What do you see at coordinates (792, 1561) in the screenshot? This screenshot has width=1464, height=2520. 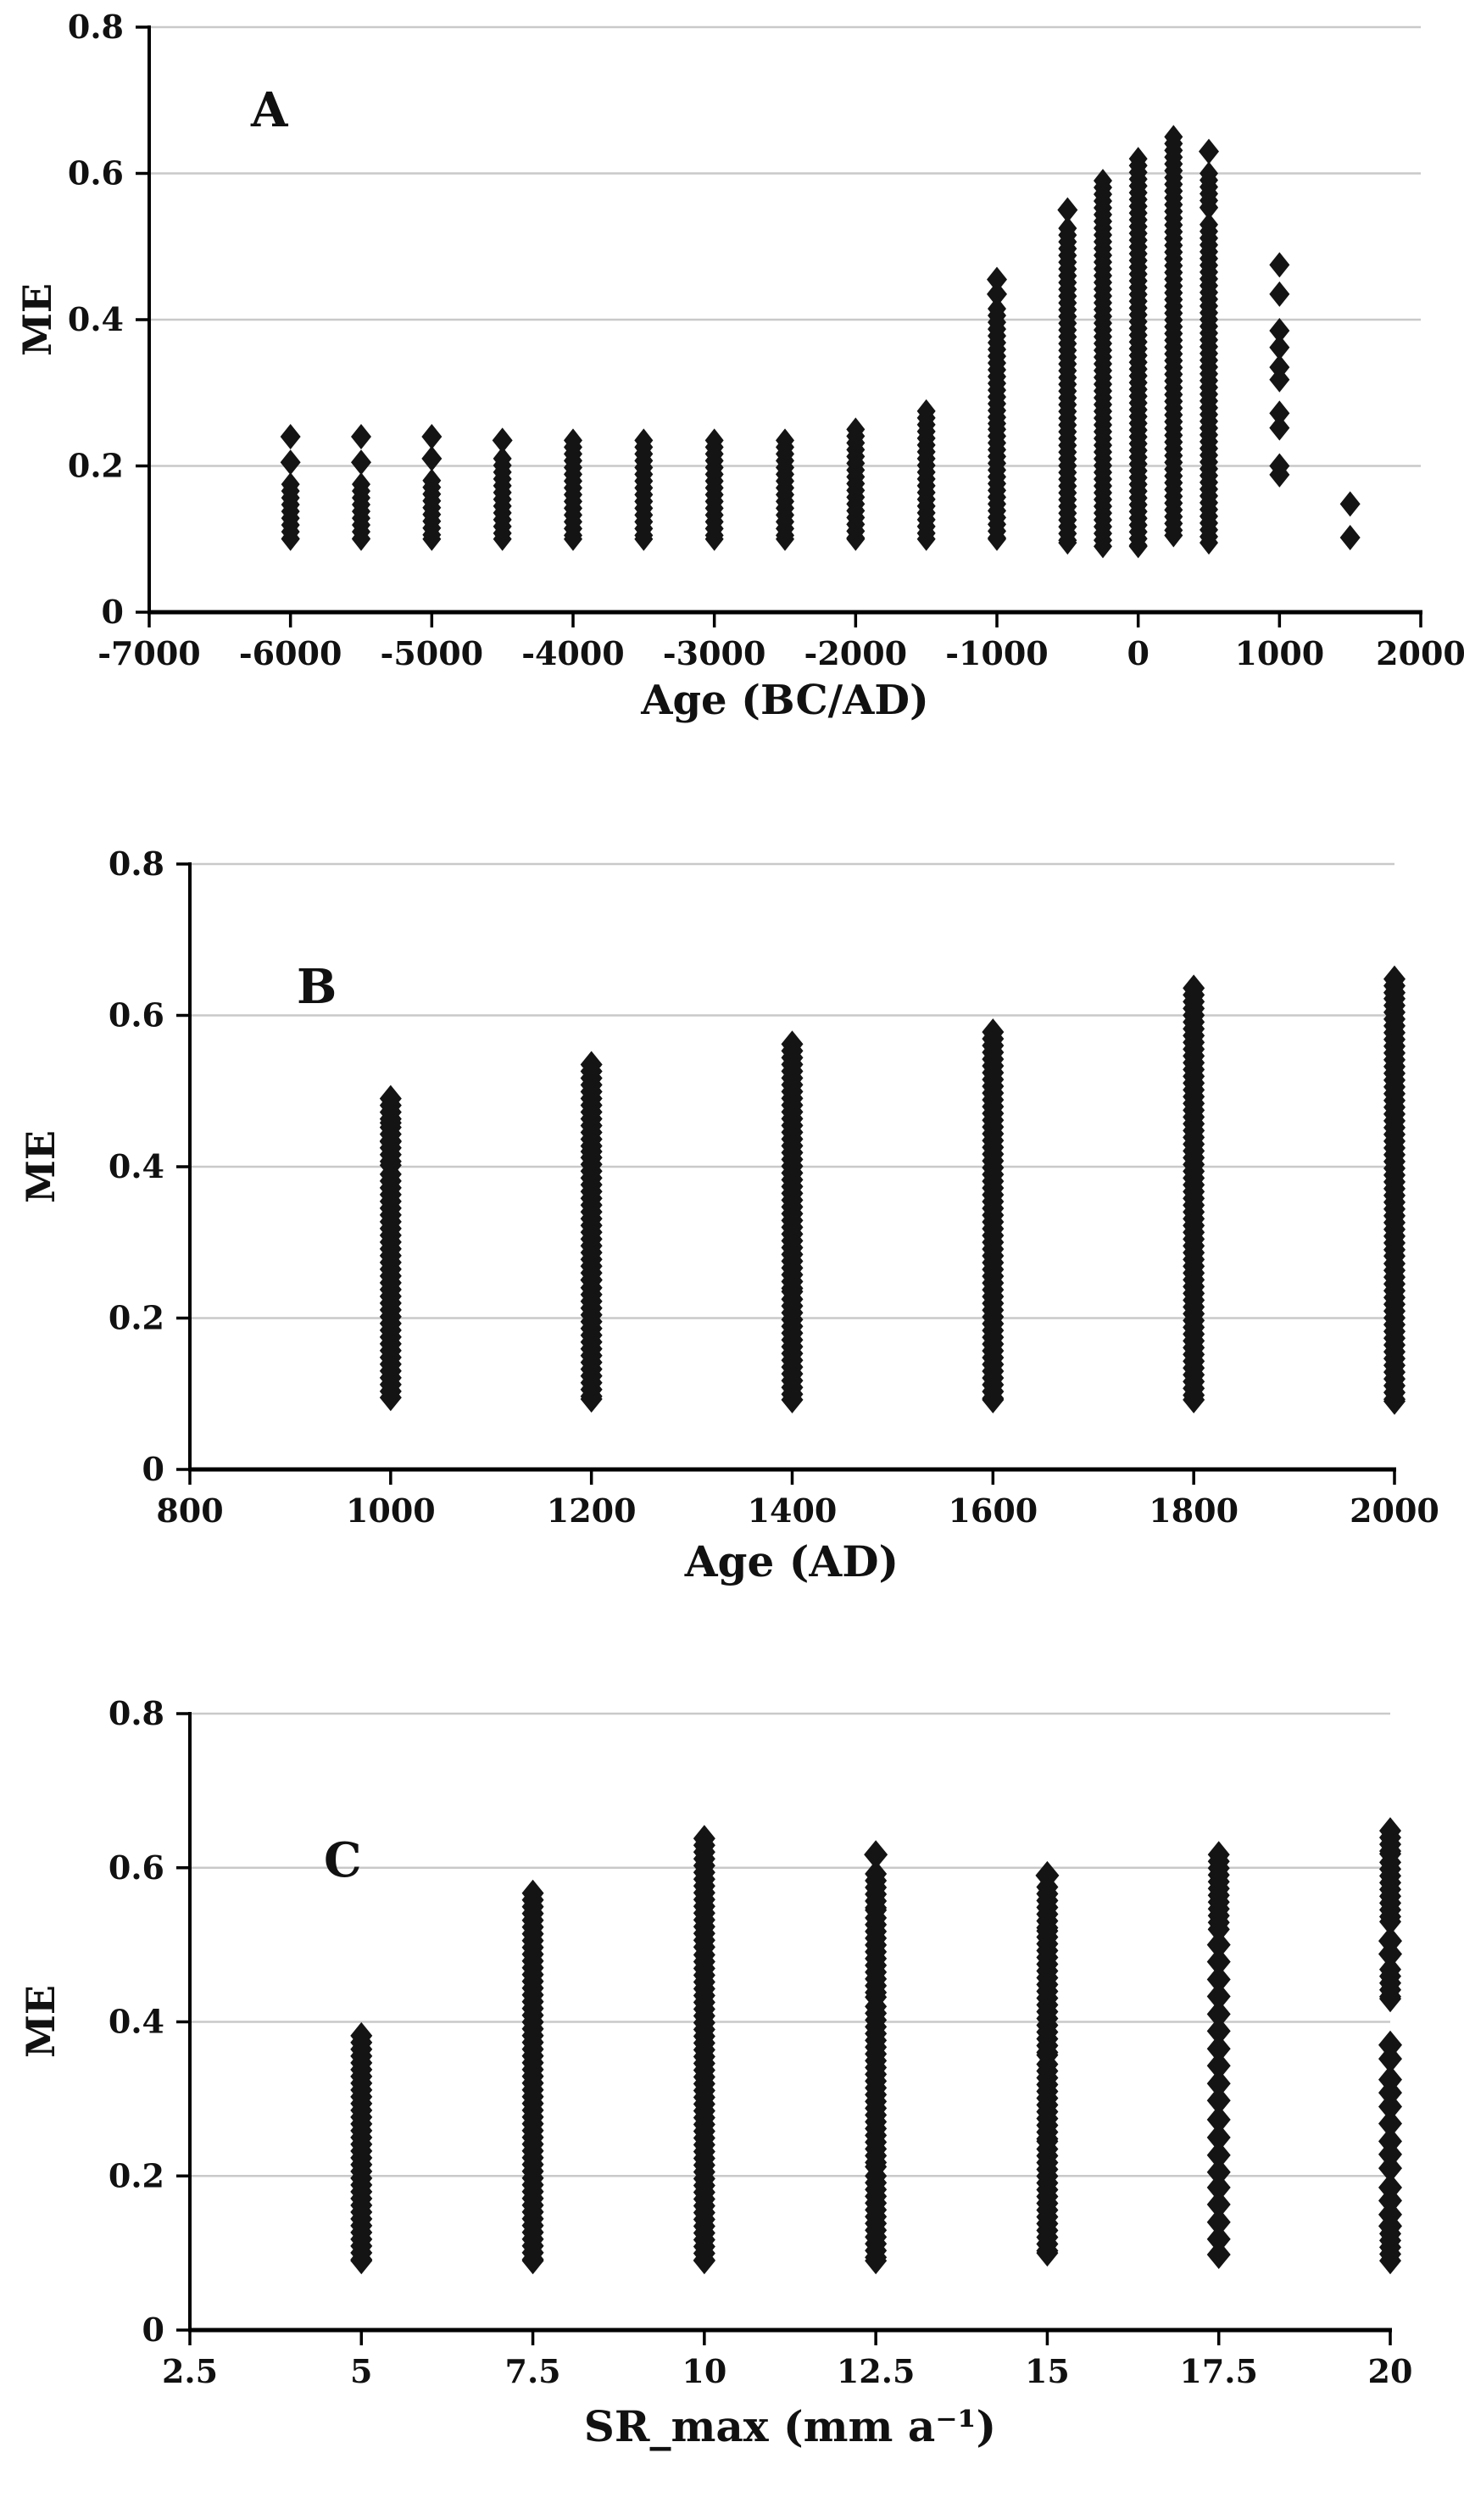 I see `x-axis-title-b: Age (AD)` at bounding box center [792, 1561].